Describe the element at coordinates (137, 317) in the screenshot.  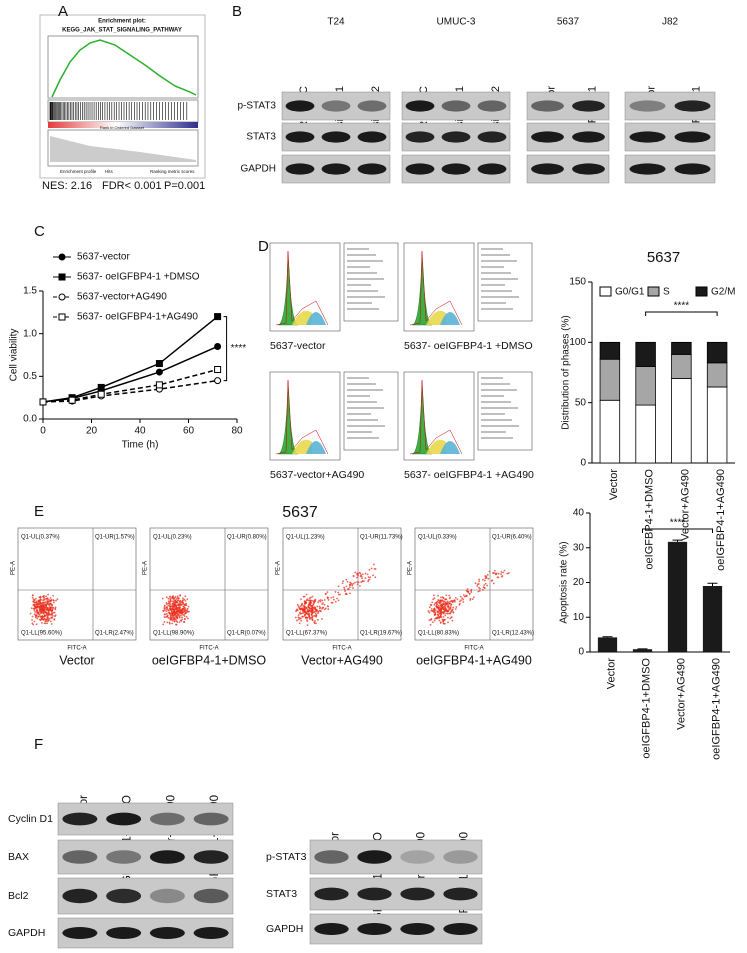
I see `legend-label: 5637- oeIGFBP4-1+AG490` at that location.